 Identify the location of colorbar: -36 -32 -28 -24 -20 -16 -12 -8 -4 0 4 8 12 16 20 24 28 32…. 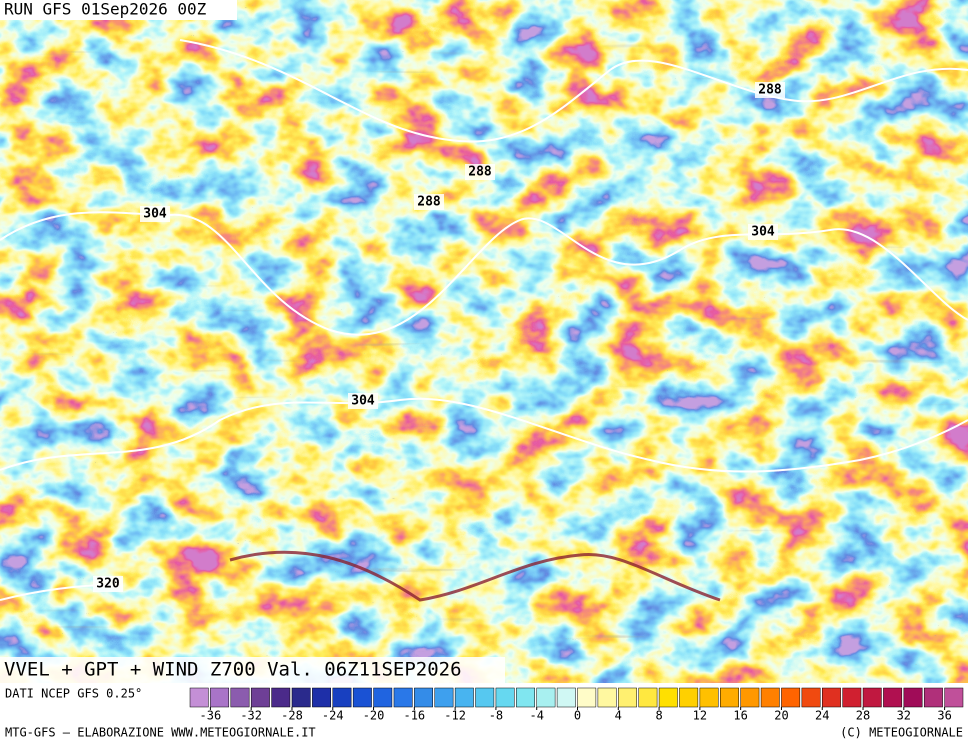
(576, 705).